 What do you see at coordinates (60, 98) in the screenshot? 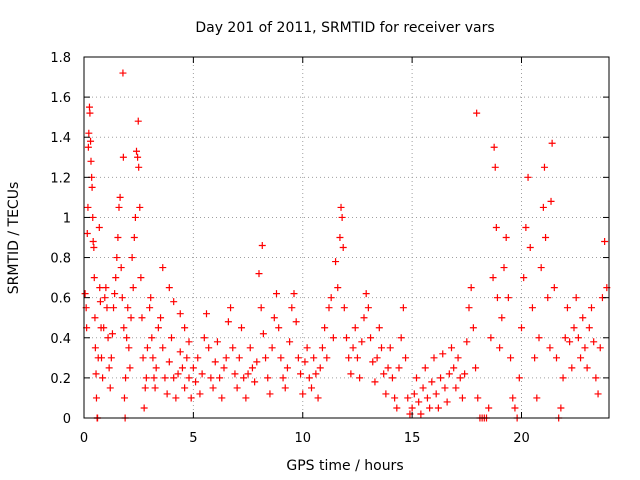
I see `y-tick-label: 1.6` at bounding box center [60, 98].